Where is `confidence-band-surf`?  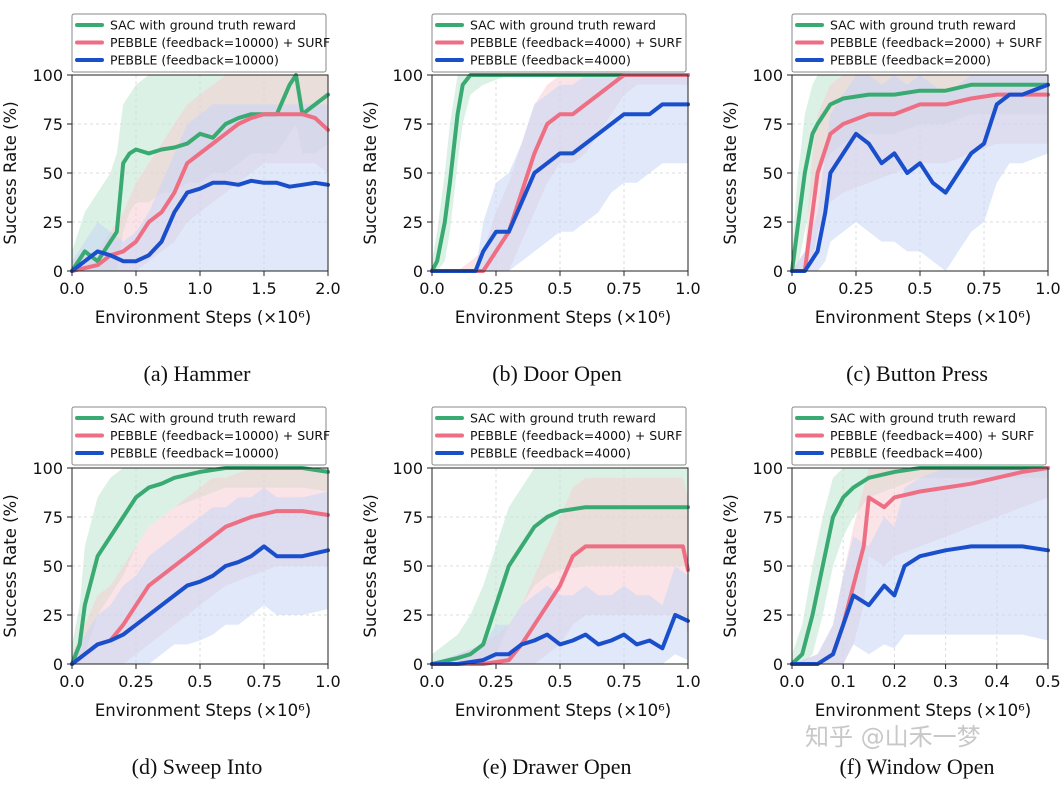 confidence-band-surf is located at coordinates (560, 570).